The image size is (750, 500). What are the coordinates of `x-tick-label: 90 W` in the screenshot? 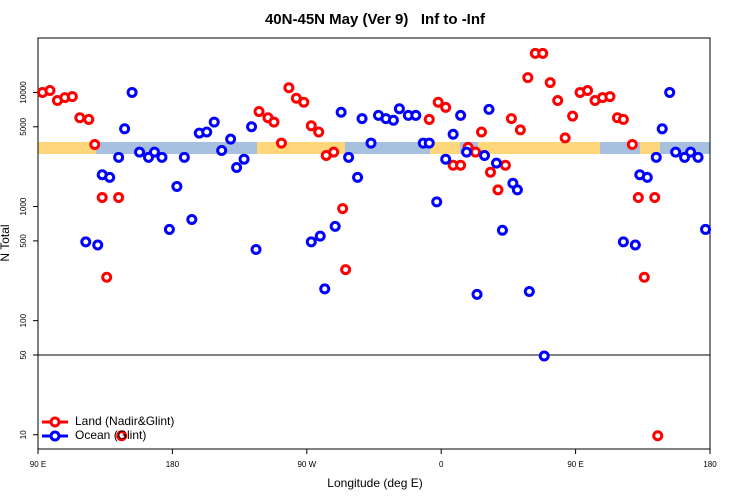 It's located at (306, 464).